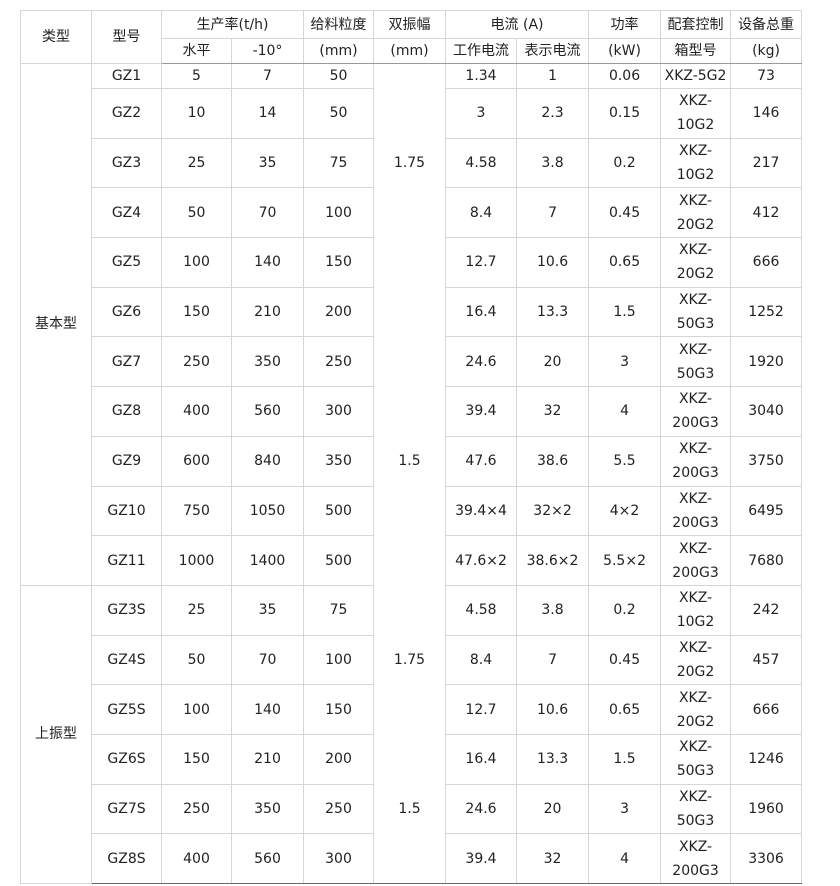 The height and width of the screenshot is (886, 840). What do you see at coordinates (553, 213) in the screenshot?
I see `table-cell: 7` at bounding box center [553, 213].